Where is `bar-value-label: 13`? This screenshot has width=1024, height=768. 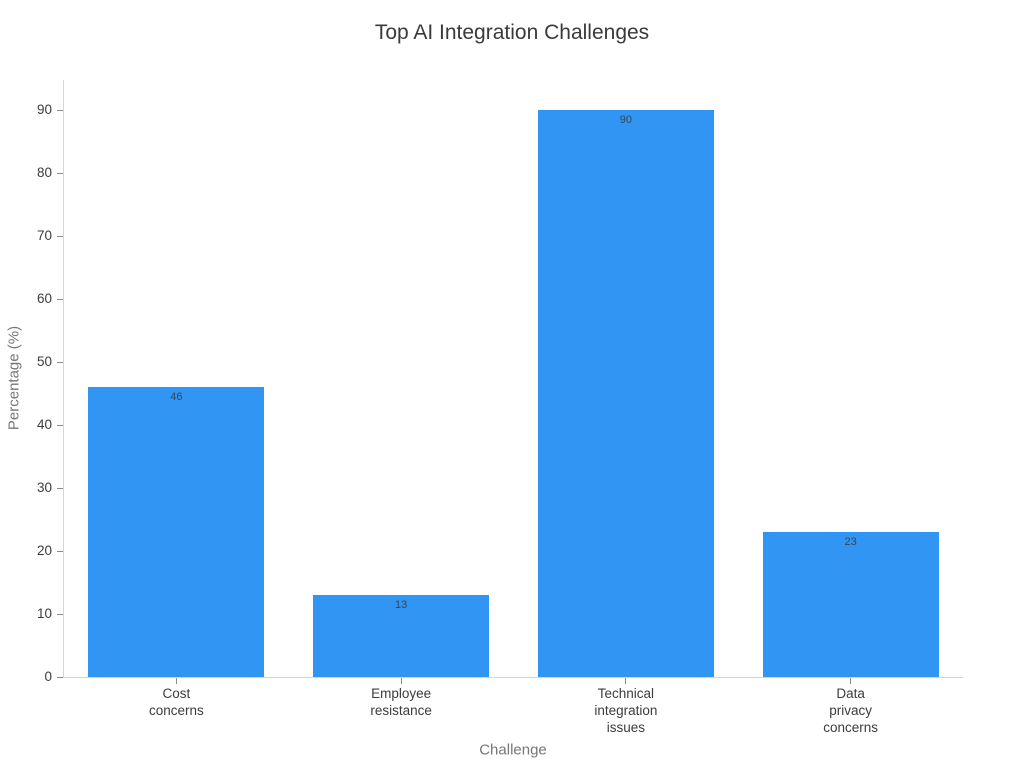
bar-value-label: 13 is located at coordinates (401, 605).